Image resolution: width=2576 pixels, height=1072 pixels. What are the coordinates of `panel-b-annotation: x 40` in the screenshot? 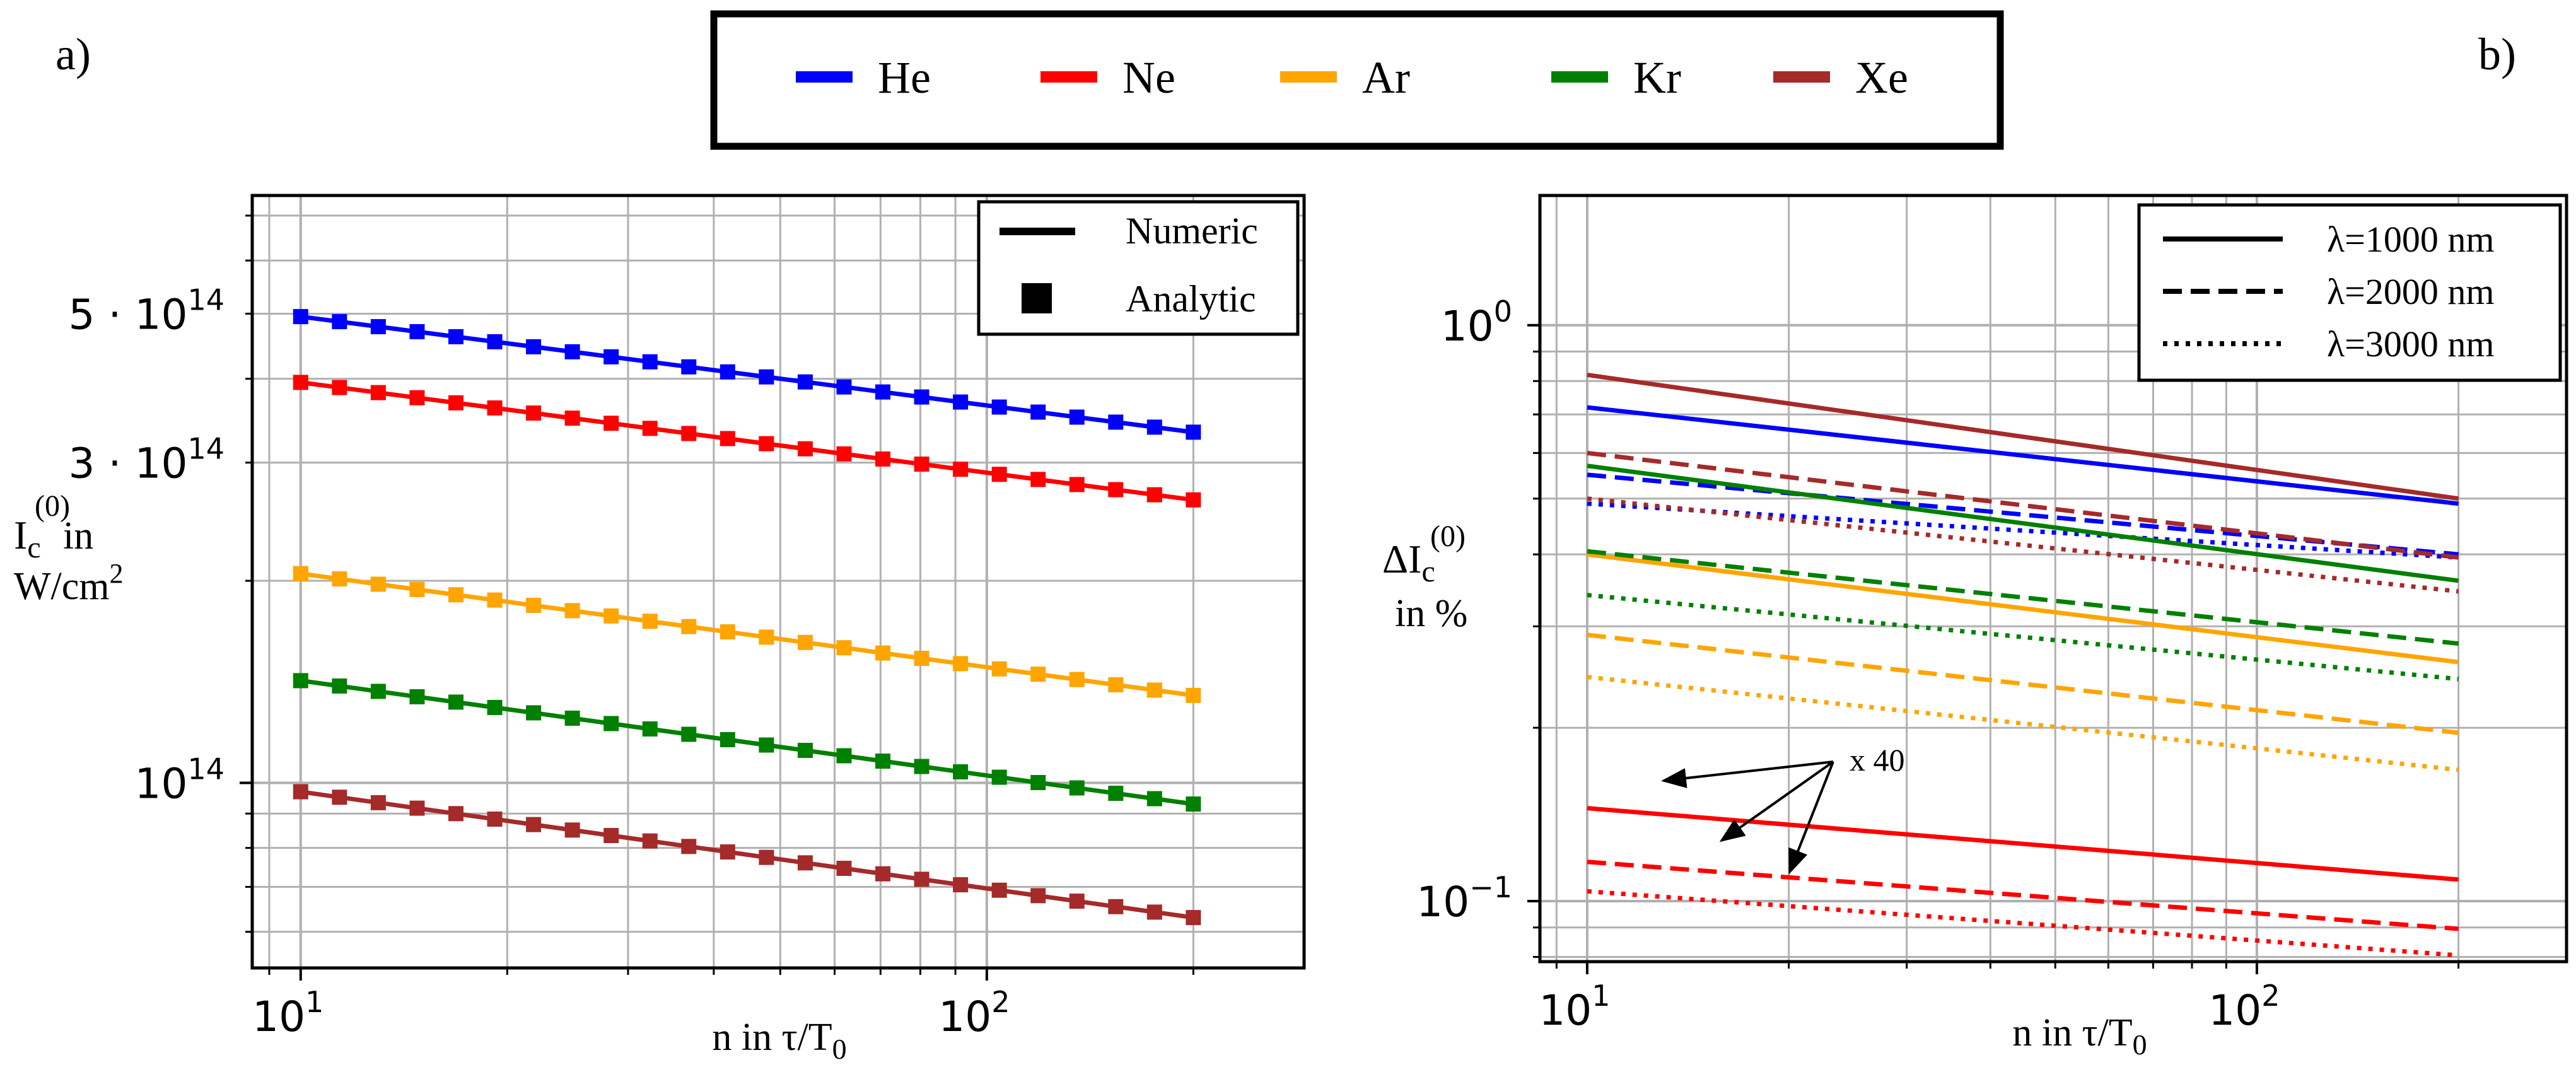 It's located at (1783, 808).